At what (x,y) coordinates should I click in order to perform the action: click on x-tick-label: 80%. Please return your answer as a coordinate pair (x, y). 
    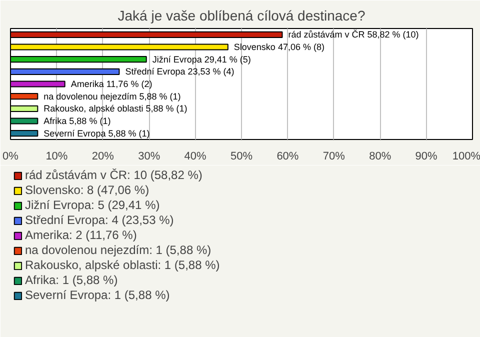
    Looking at the image, I should click on (380, 156).